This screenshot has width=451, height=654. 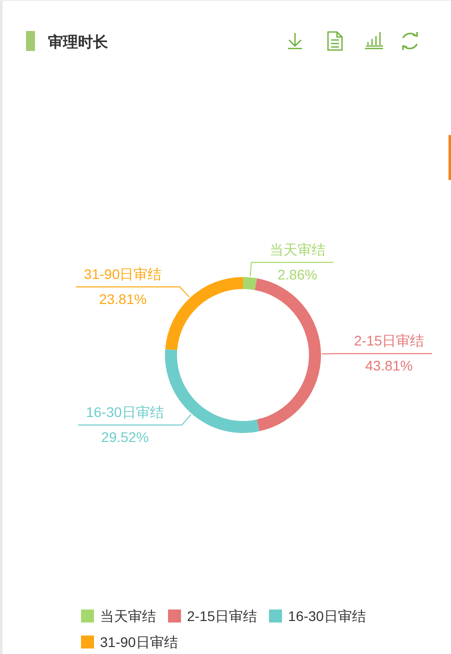 I want to click on slice-label: 2-15日审结, so click(x=389, y=340).